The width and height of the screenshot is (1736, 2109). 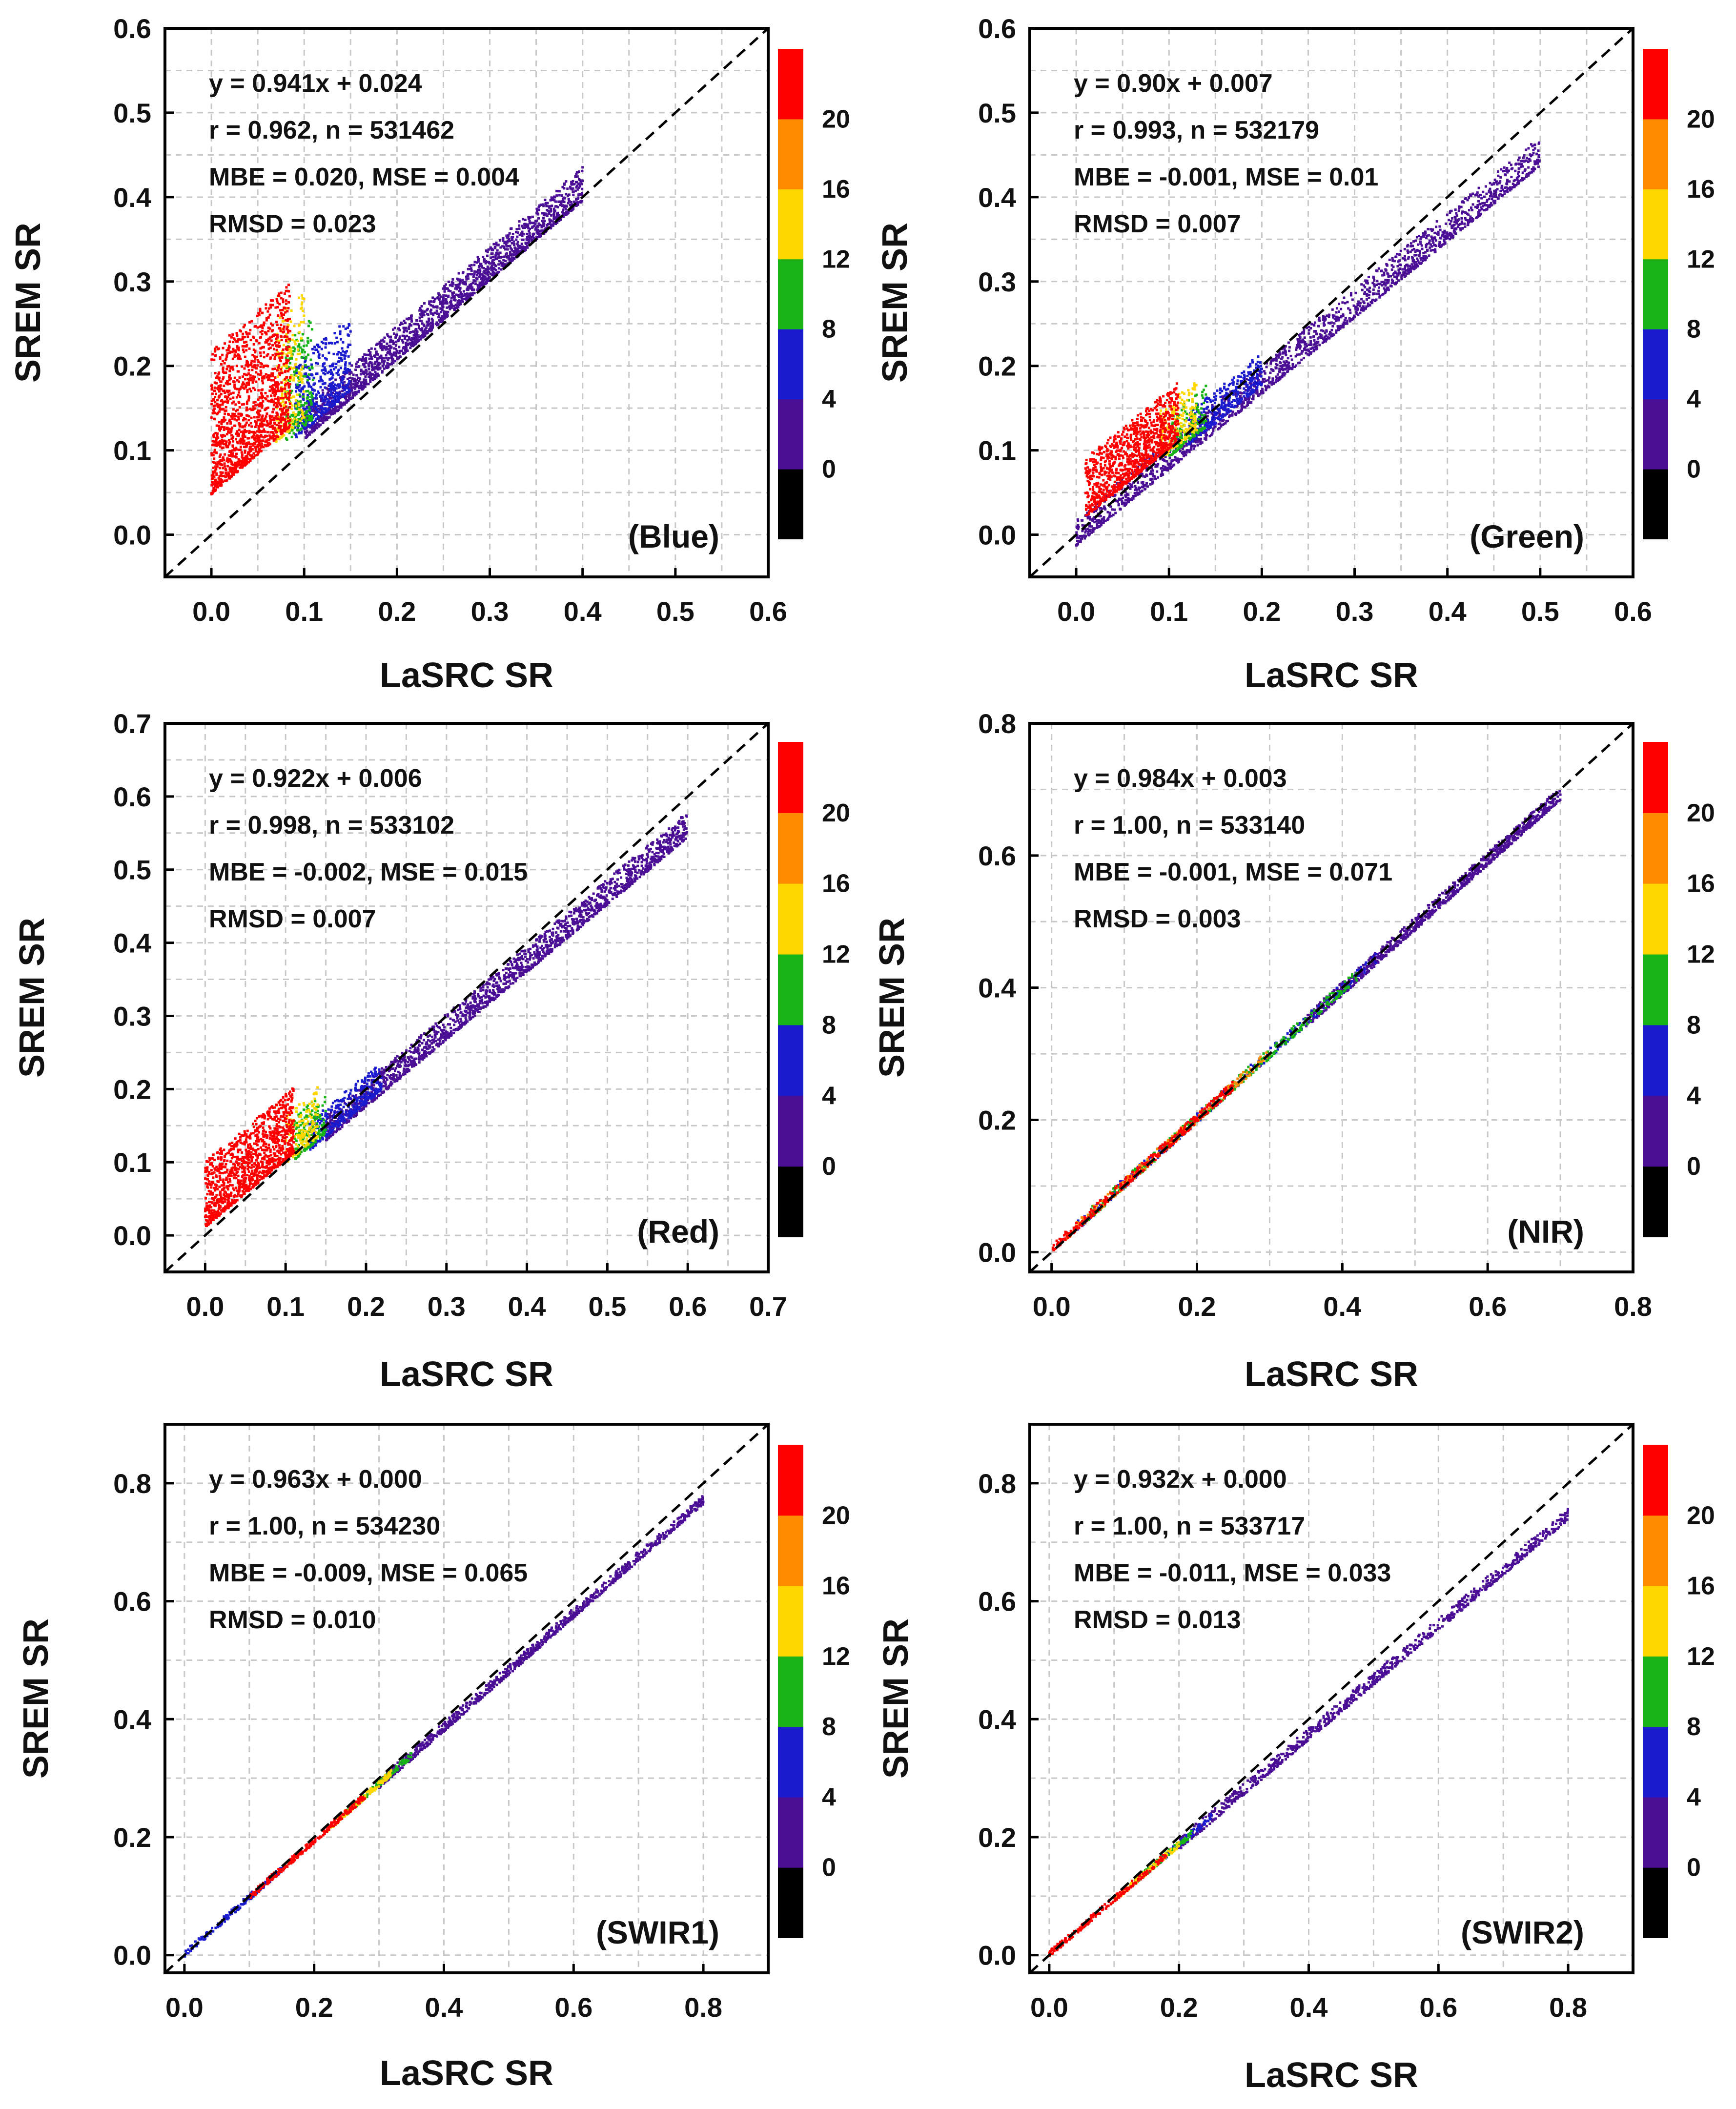 I want to click on x-tick-label: 0.0, so click(x=211, y=611).